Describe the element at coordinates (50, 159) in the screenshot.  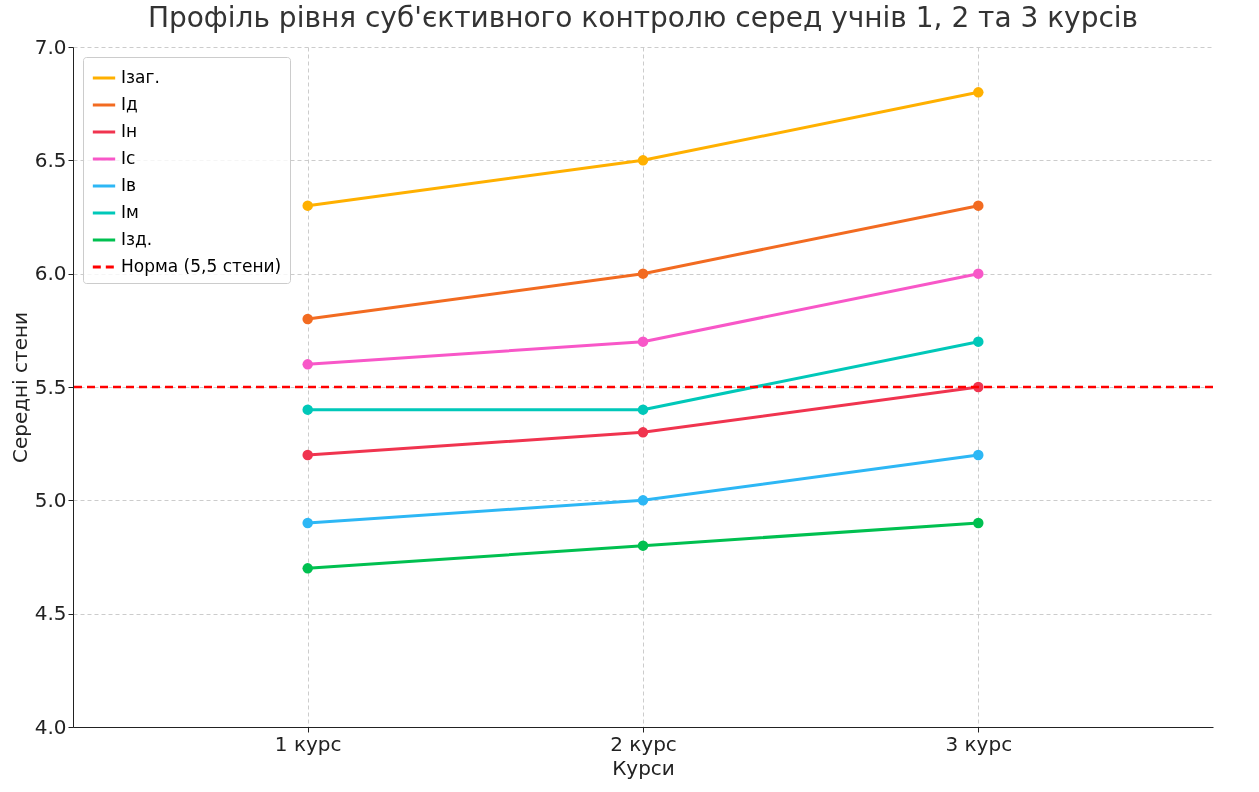
I see `y-tick-label: 6.5` at that location.